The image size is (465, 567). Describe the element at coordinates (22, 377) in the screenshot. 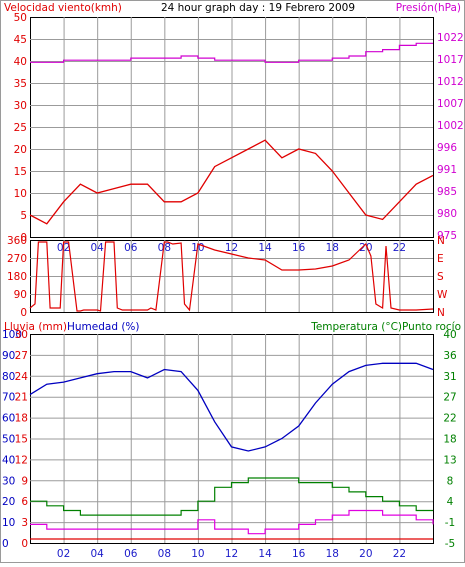

I see `rain-tick-label: 24` at that location.